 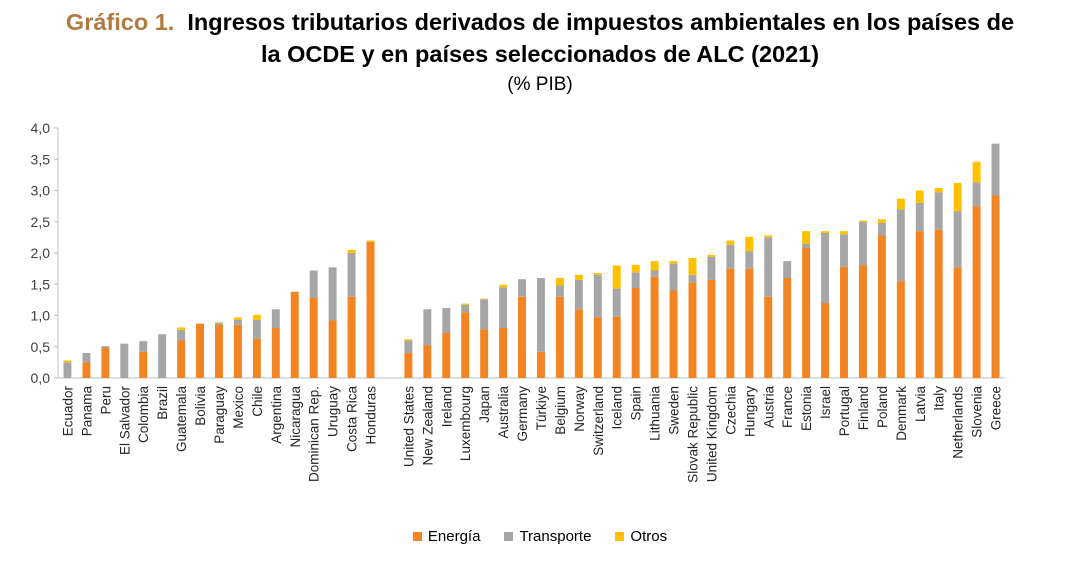 I want to click on x-tick-label: Portugal, so click(x=844, y=411).